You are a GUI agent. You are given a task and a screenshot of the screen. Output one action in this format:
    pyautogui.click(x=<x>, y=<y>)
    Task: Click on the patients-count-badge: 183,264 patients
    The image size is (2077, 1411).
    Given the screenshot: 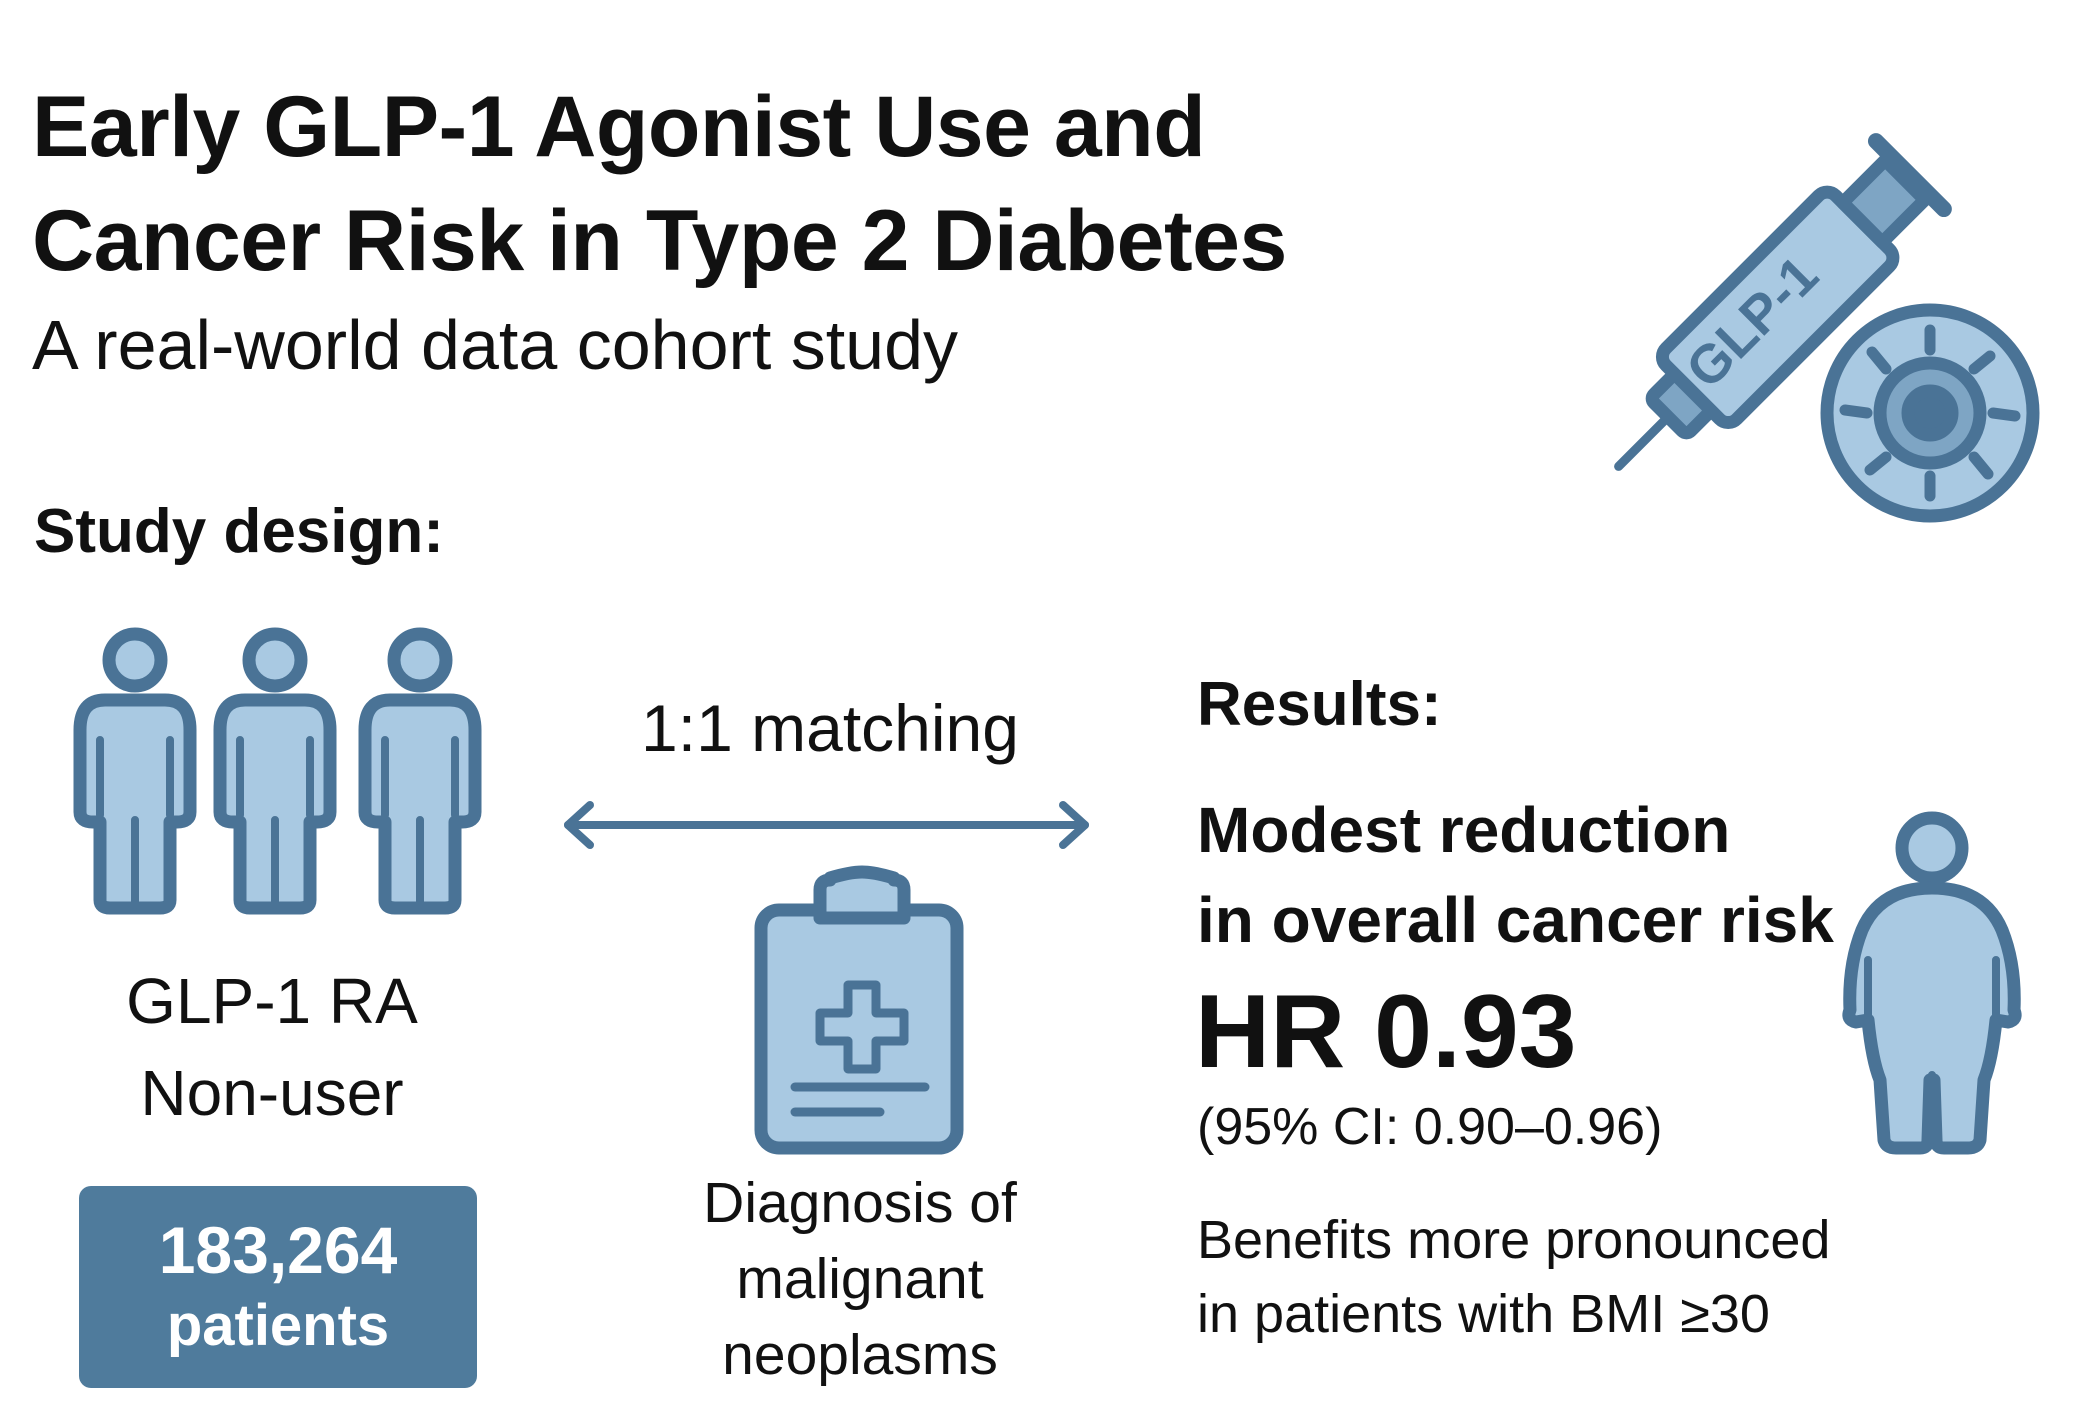 What is the action you would take?
    pyautogui.click(x=278, y=1287)
    